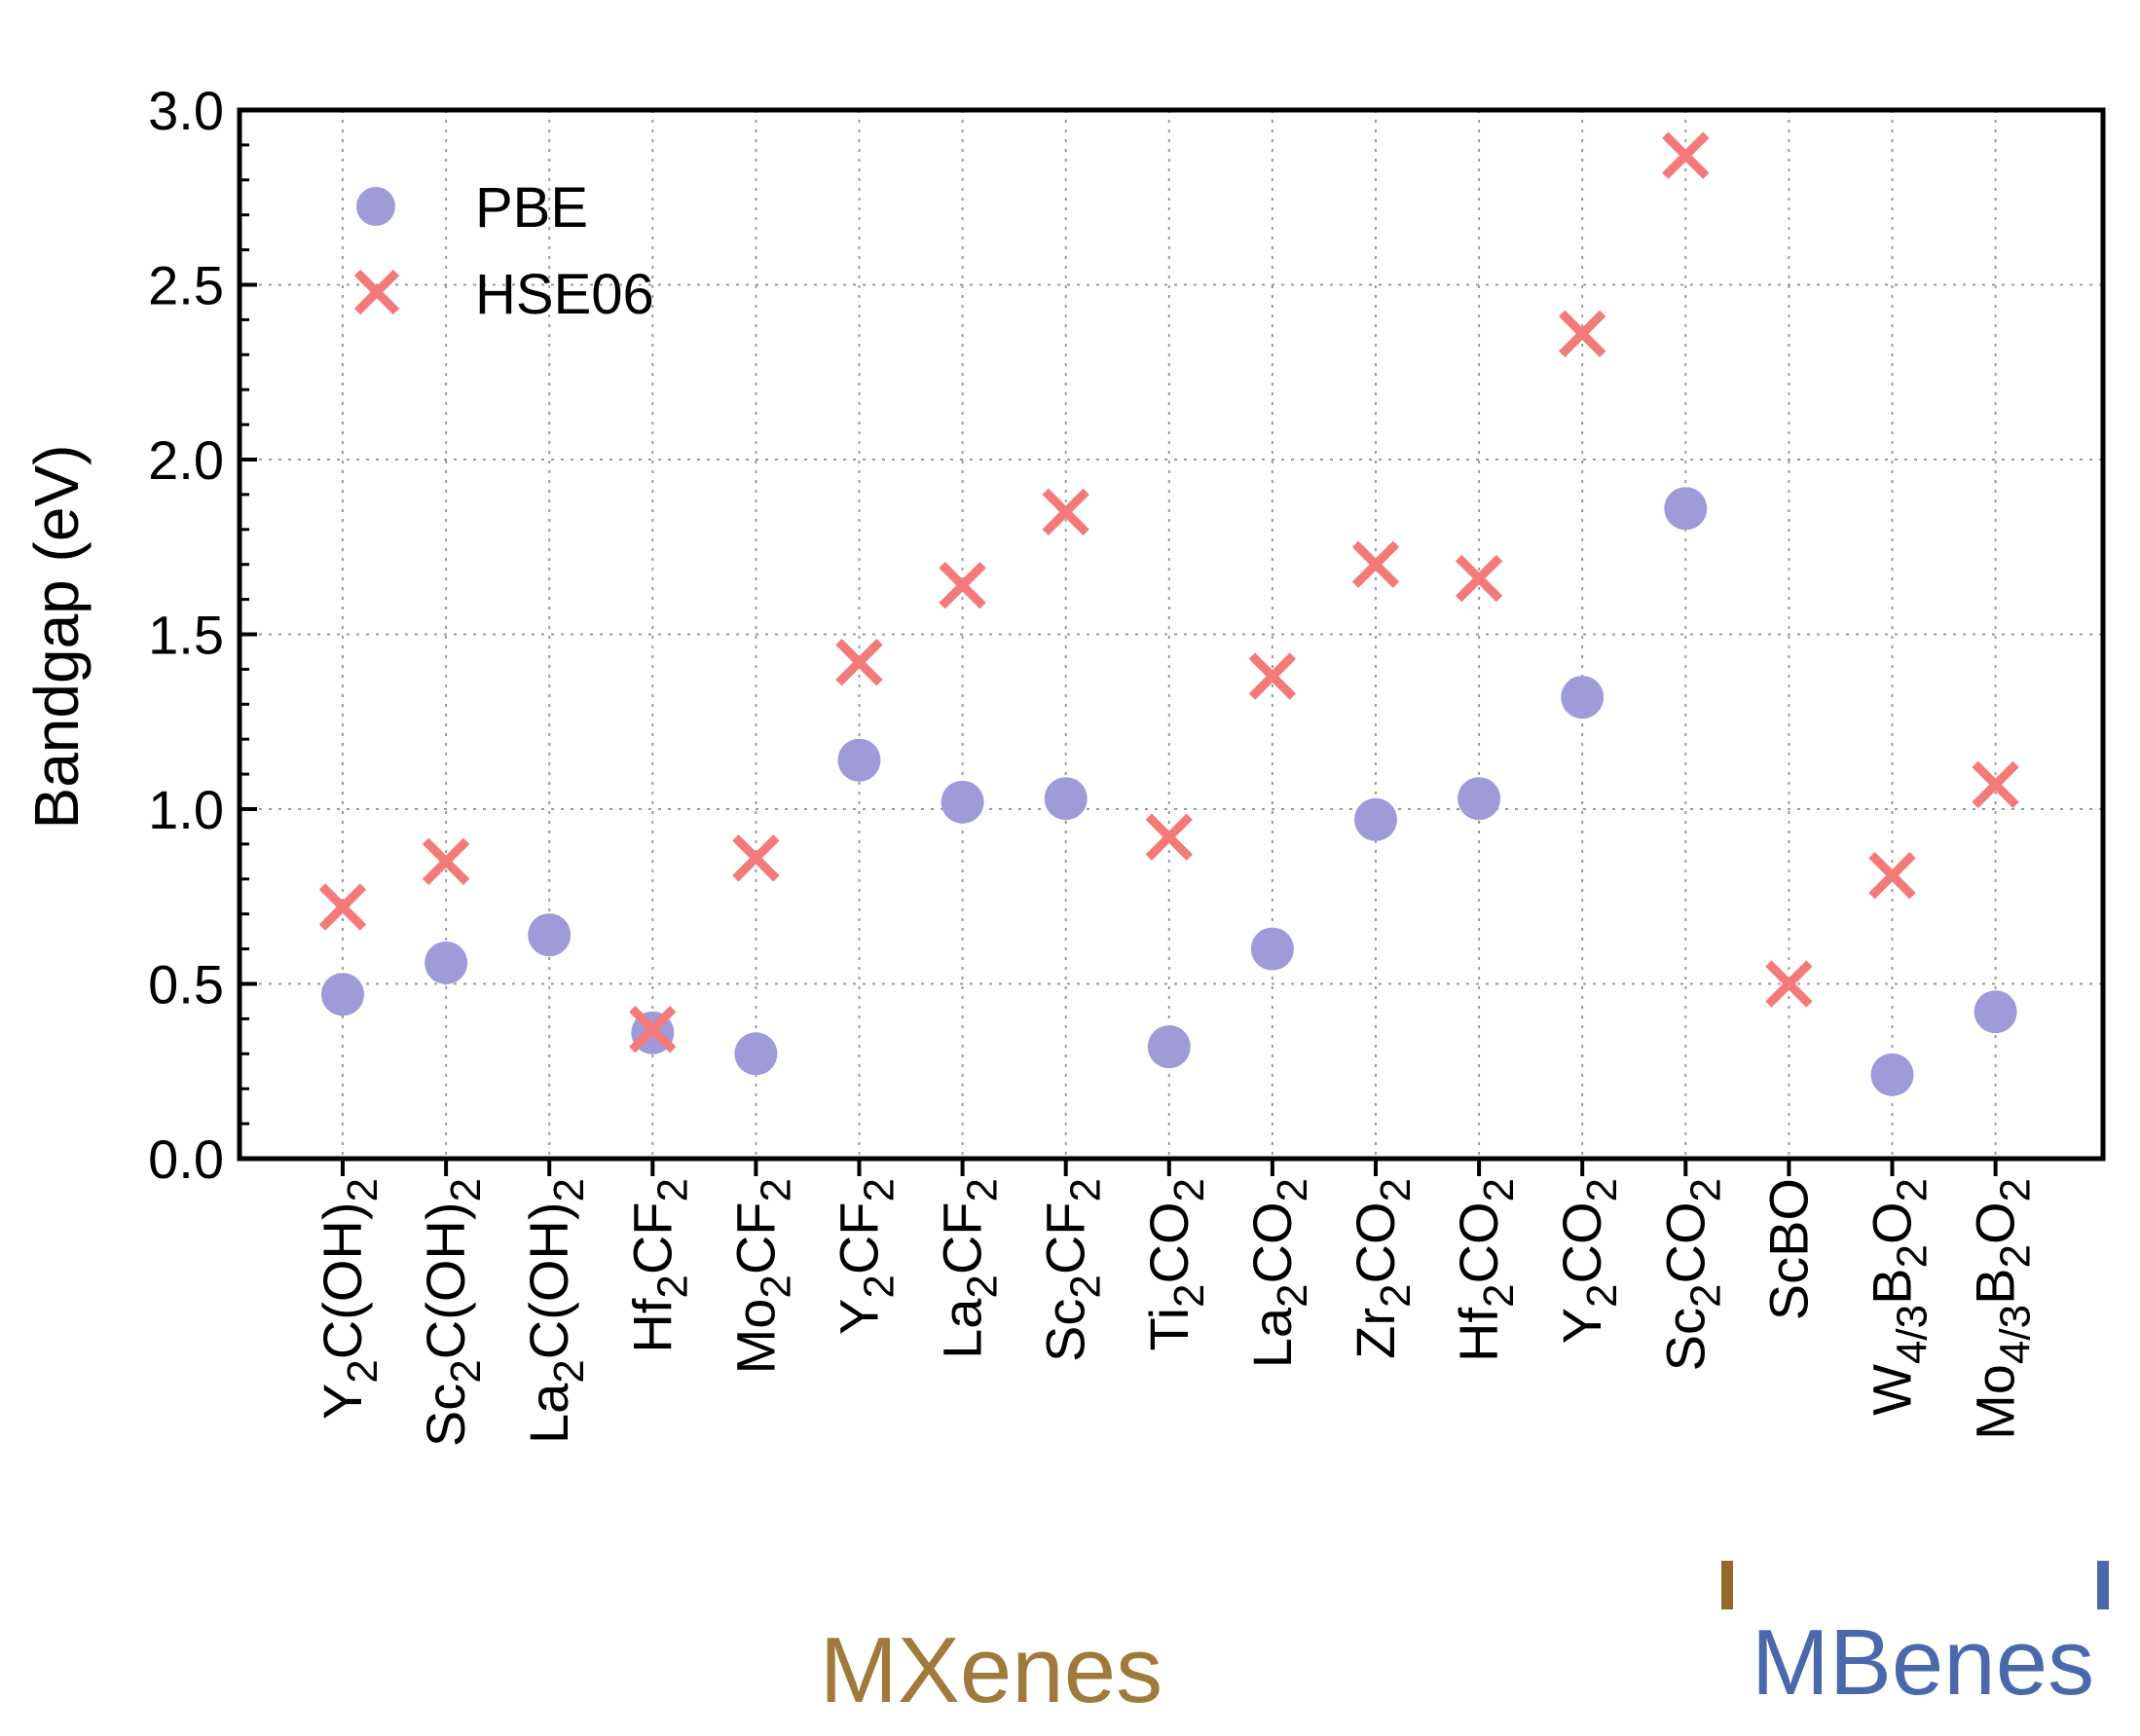  Describe the element at coordinates (867, 1256) in the screenshot. I see `x-tick-label: Y2CF2` at that location.